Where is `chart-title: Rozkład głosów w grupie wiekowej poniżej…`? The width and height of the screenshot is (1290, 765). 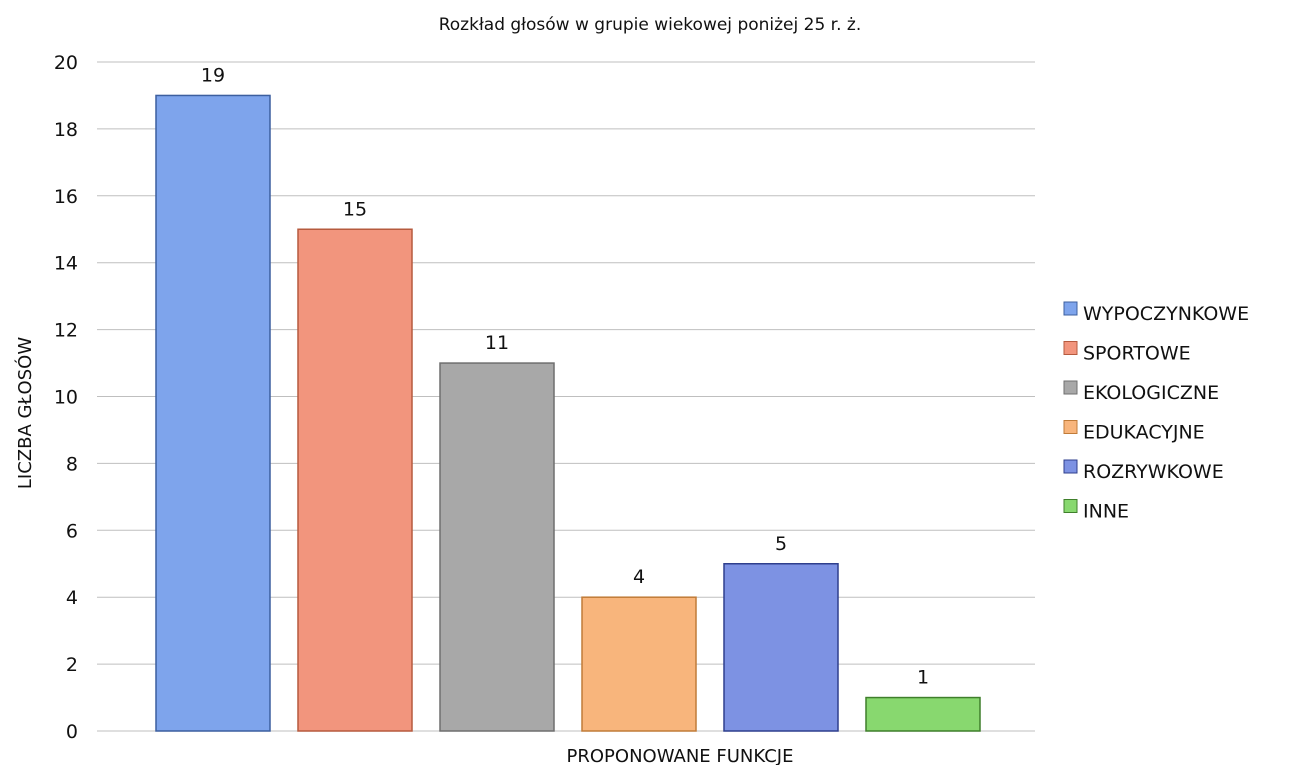 chart-title: Rozkład głosów w grupie wiekowej poniżej… is located at coordinates (650, 25).